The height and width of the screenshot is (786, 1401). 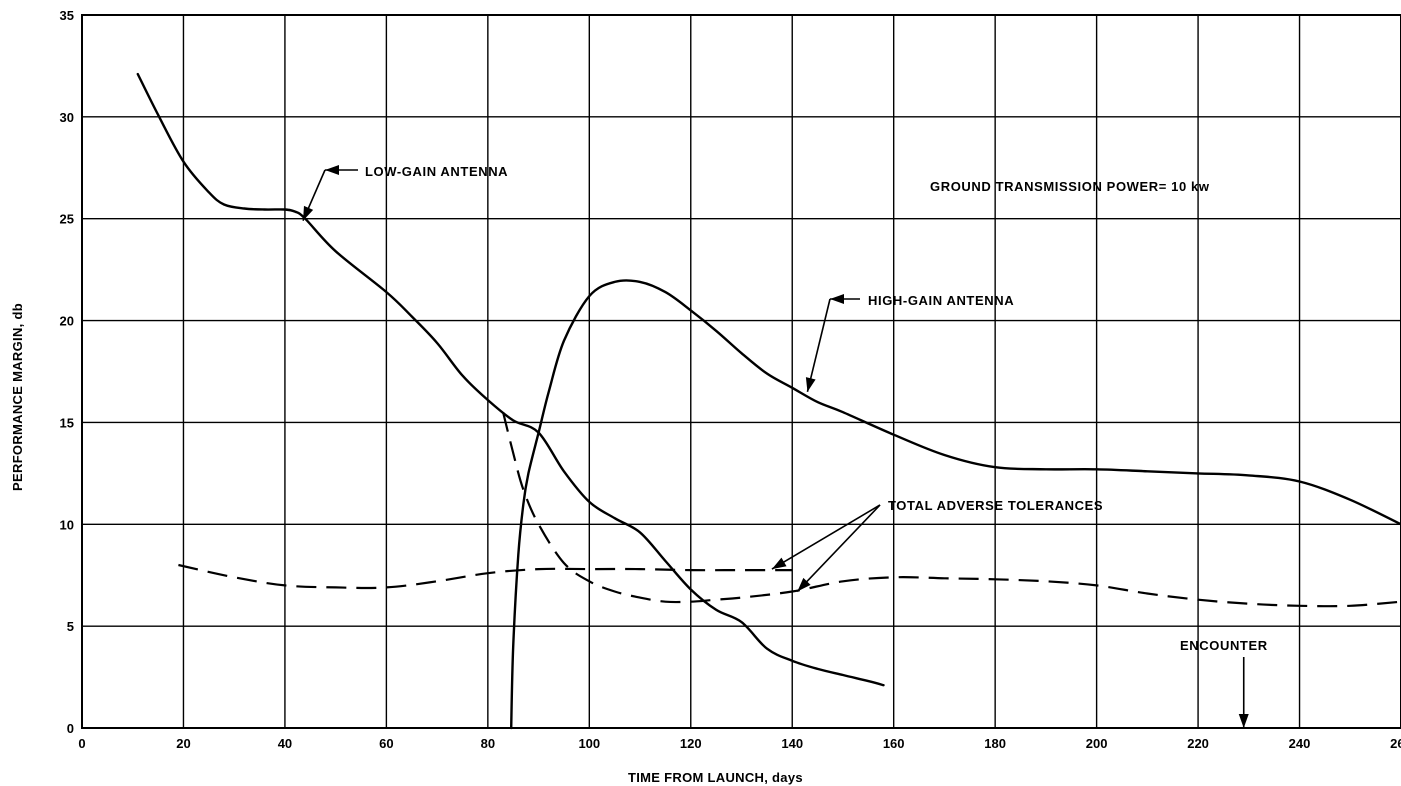 What do you see at coordinates (70, 728) in the screenshot?
I see `y-tick-label: 0` at bounding box center [70, 728].